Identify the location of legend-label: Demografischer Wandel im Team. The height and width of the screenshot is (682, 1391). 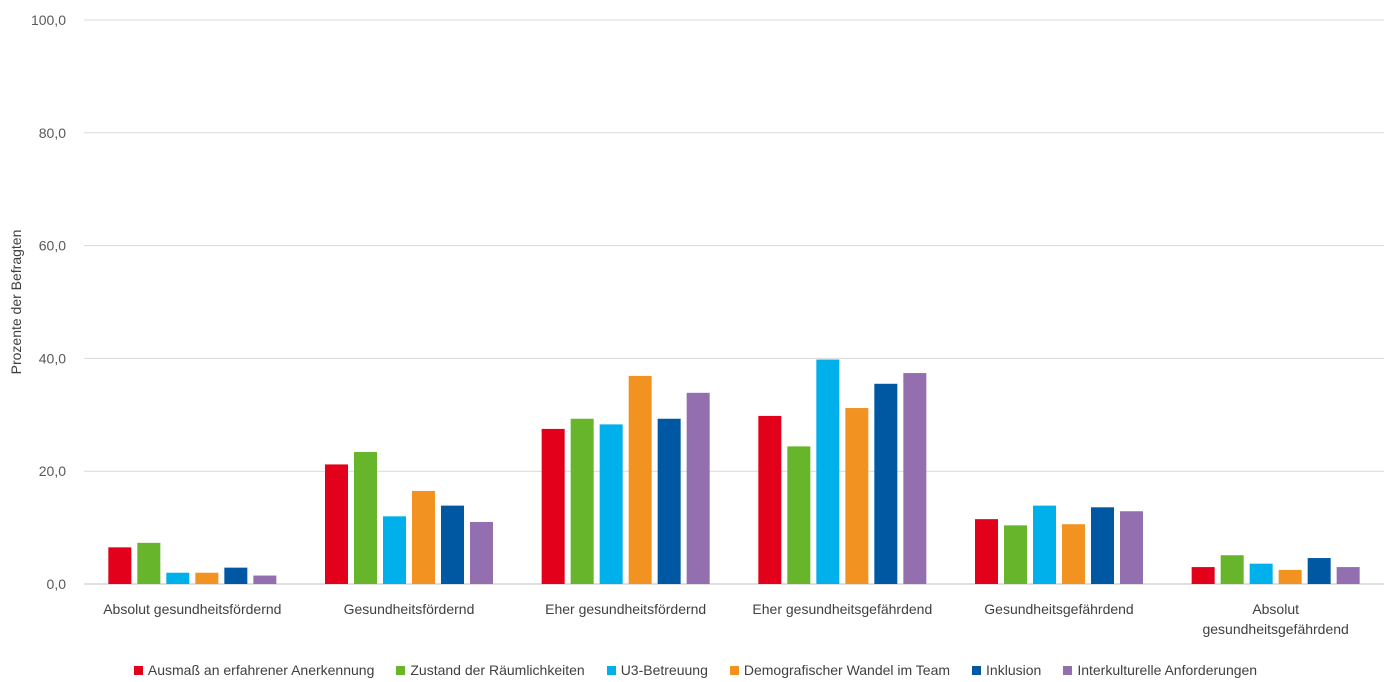
(847, 670).